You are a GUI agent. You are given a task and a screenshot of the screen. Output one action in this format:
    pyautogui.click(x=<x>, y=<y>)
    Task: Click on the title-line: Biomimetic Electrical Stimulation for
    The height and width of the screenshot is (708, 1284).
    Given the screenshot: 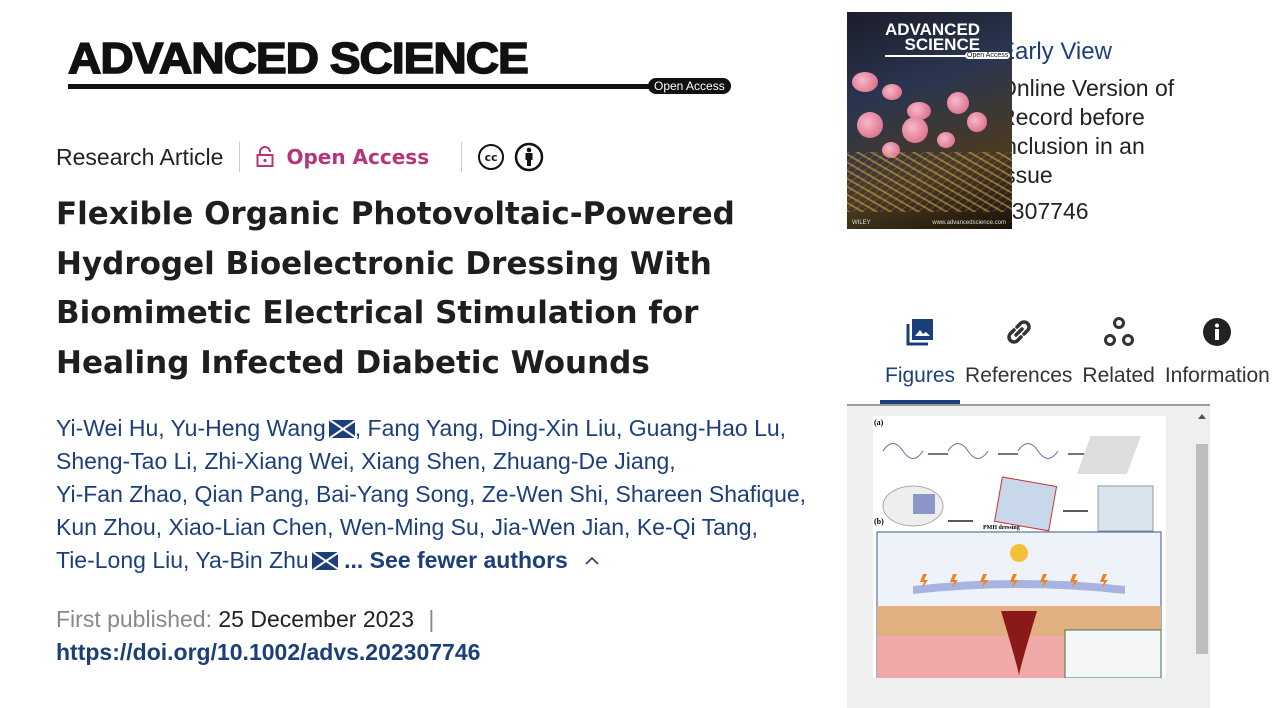 What is the action you would take?
    pyautogui.click(x=377, y=313)
    